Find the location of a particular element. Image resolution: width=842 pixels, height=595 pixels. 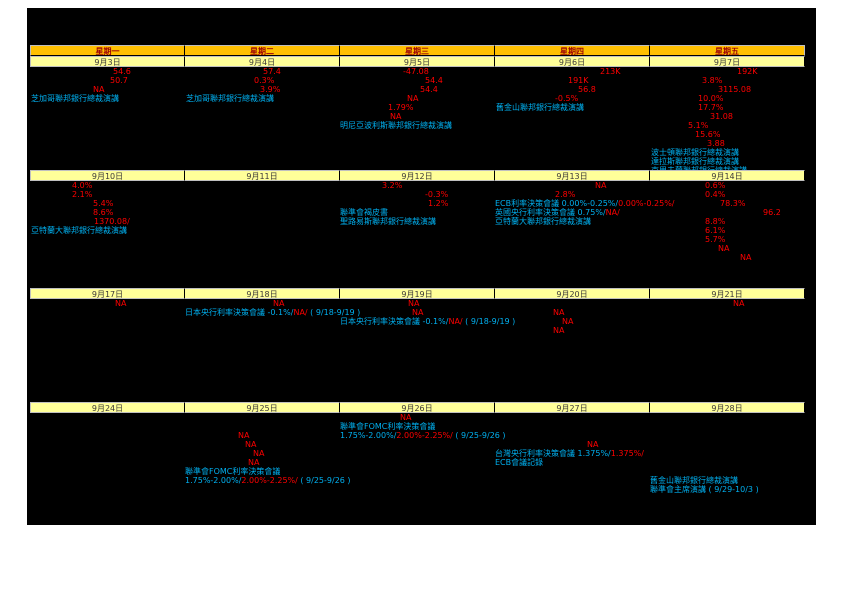

value-text: 96.2 is located at coordinates (772, 212).